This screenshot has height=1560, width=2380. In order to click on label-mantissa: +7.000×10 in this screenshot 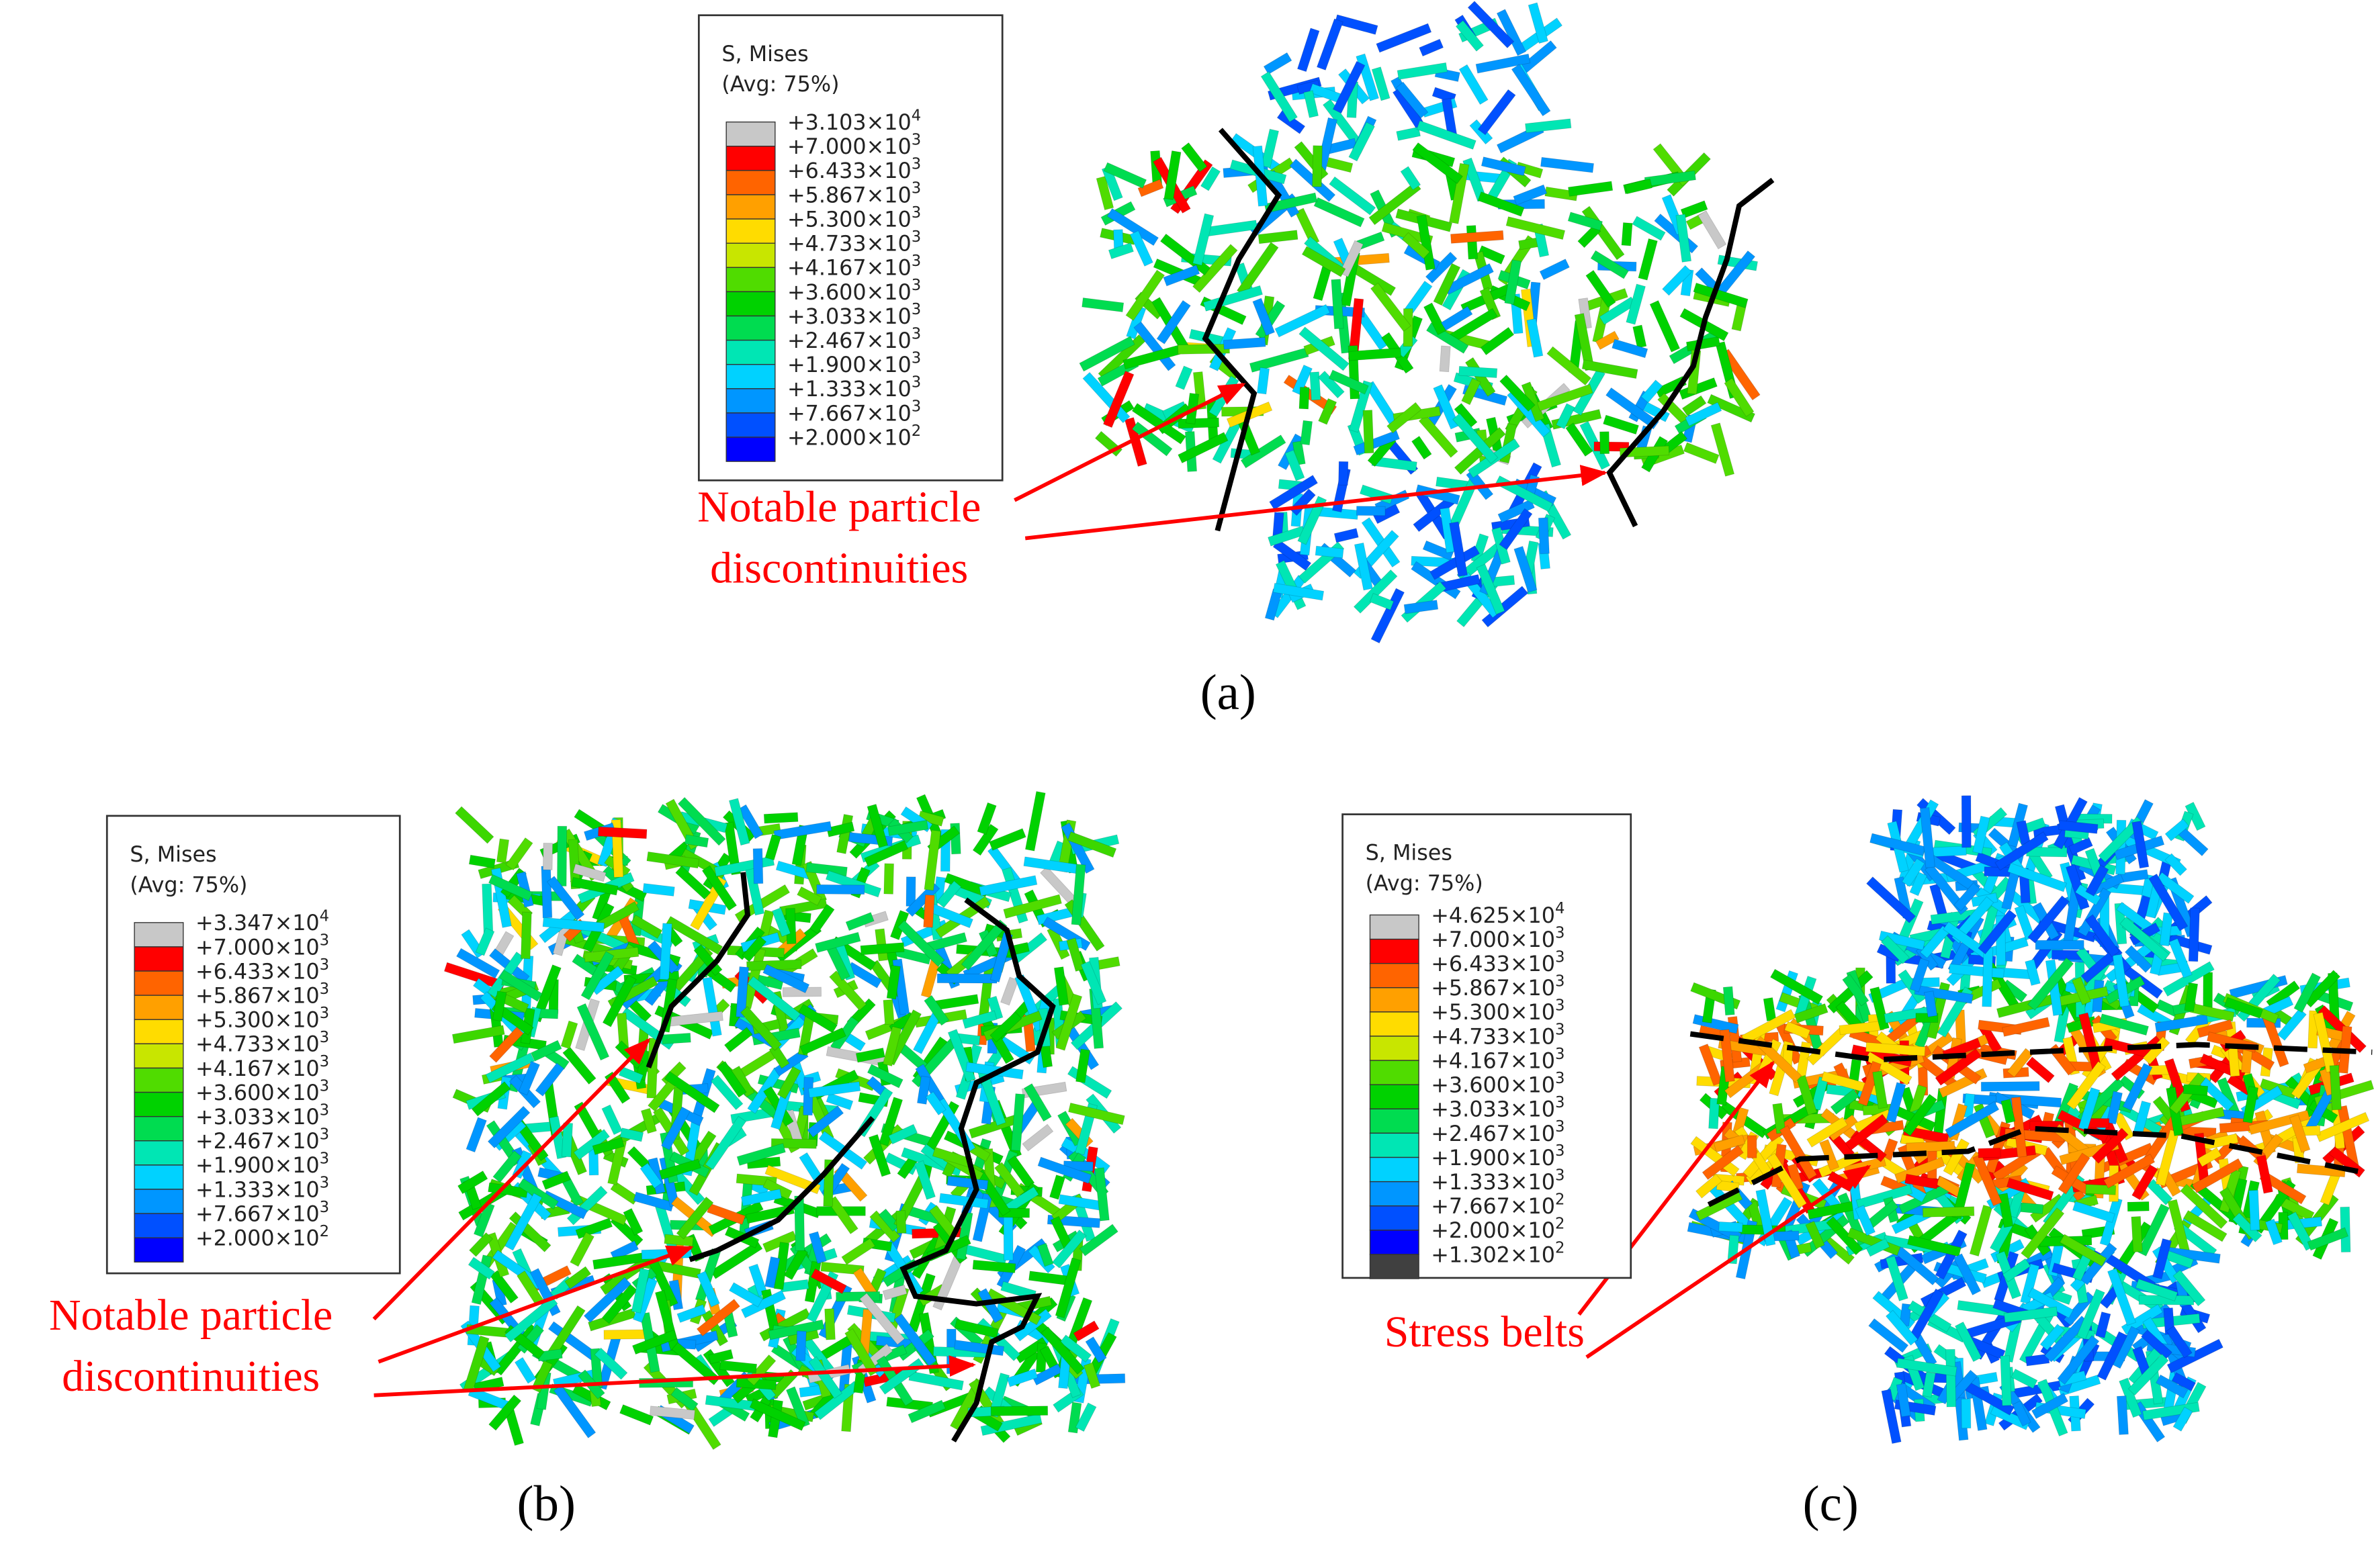, I will do `click(257, 947)`.